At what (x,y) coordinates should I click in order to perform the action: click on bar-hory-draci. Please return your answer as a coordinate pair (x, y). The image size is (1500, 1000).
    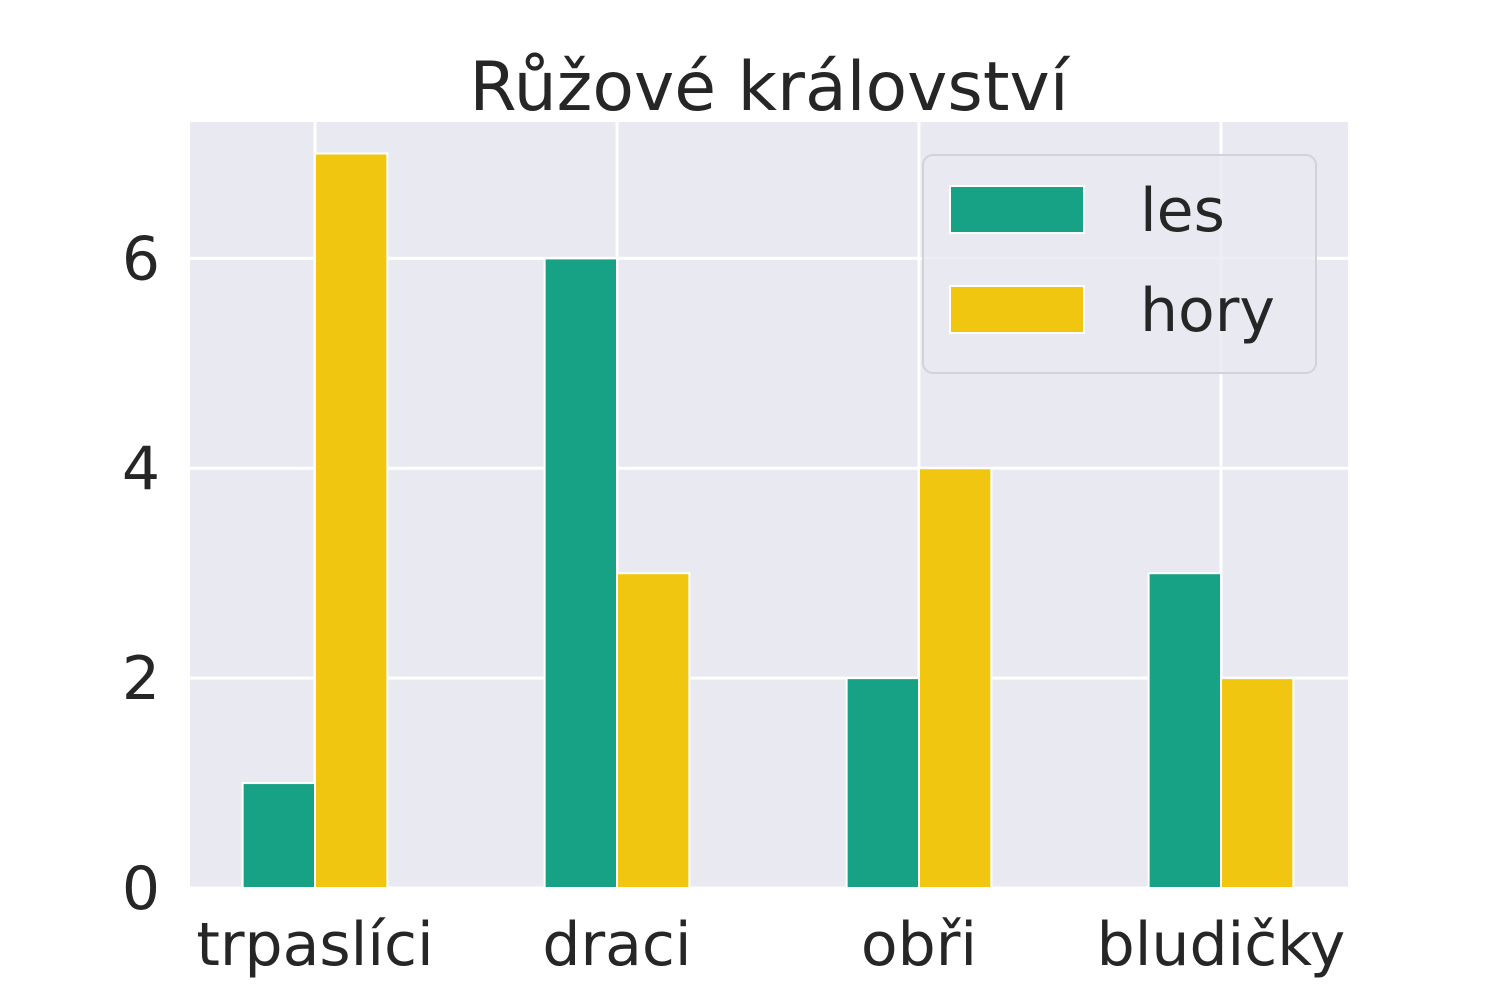
    Looking at the image, I should click on (653, 731).